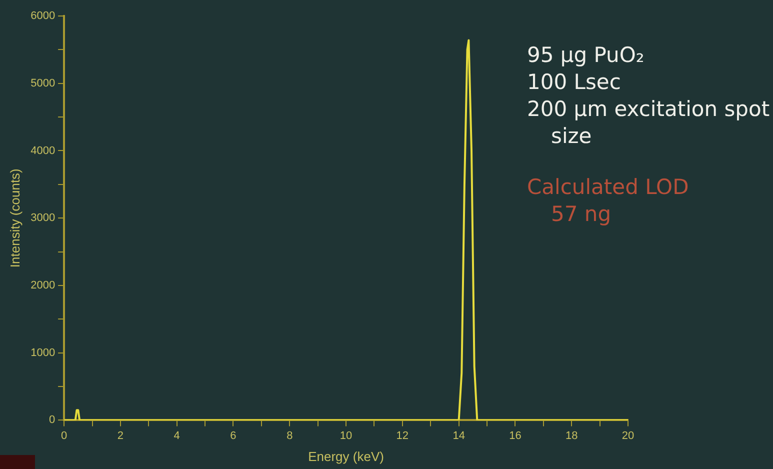 Image resolution: width=773 pixels, height=469 pixels. I want to click on x-tick-label: 18, so click(571, 436).